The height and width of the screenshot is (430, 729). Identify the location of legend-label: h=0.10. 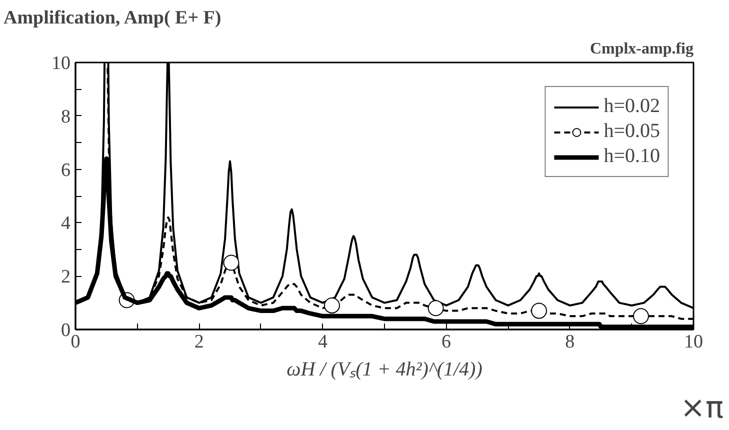
(632, 156).